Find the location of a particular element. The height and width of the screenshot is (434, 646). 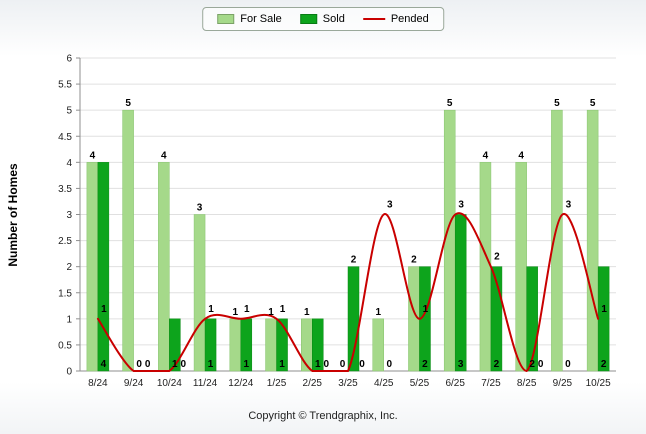

legend-item-pended: Pended is located at coordinates (395, 19).